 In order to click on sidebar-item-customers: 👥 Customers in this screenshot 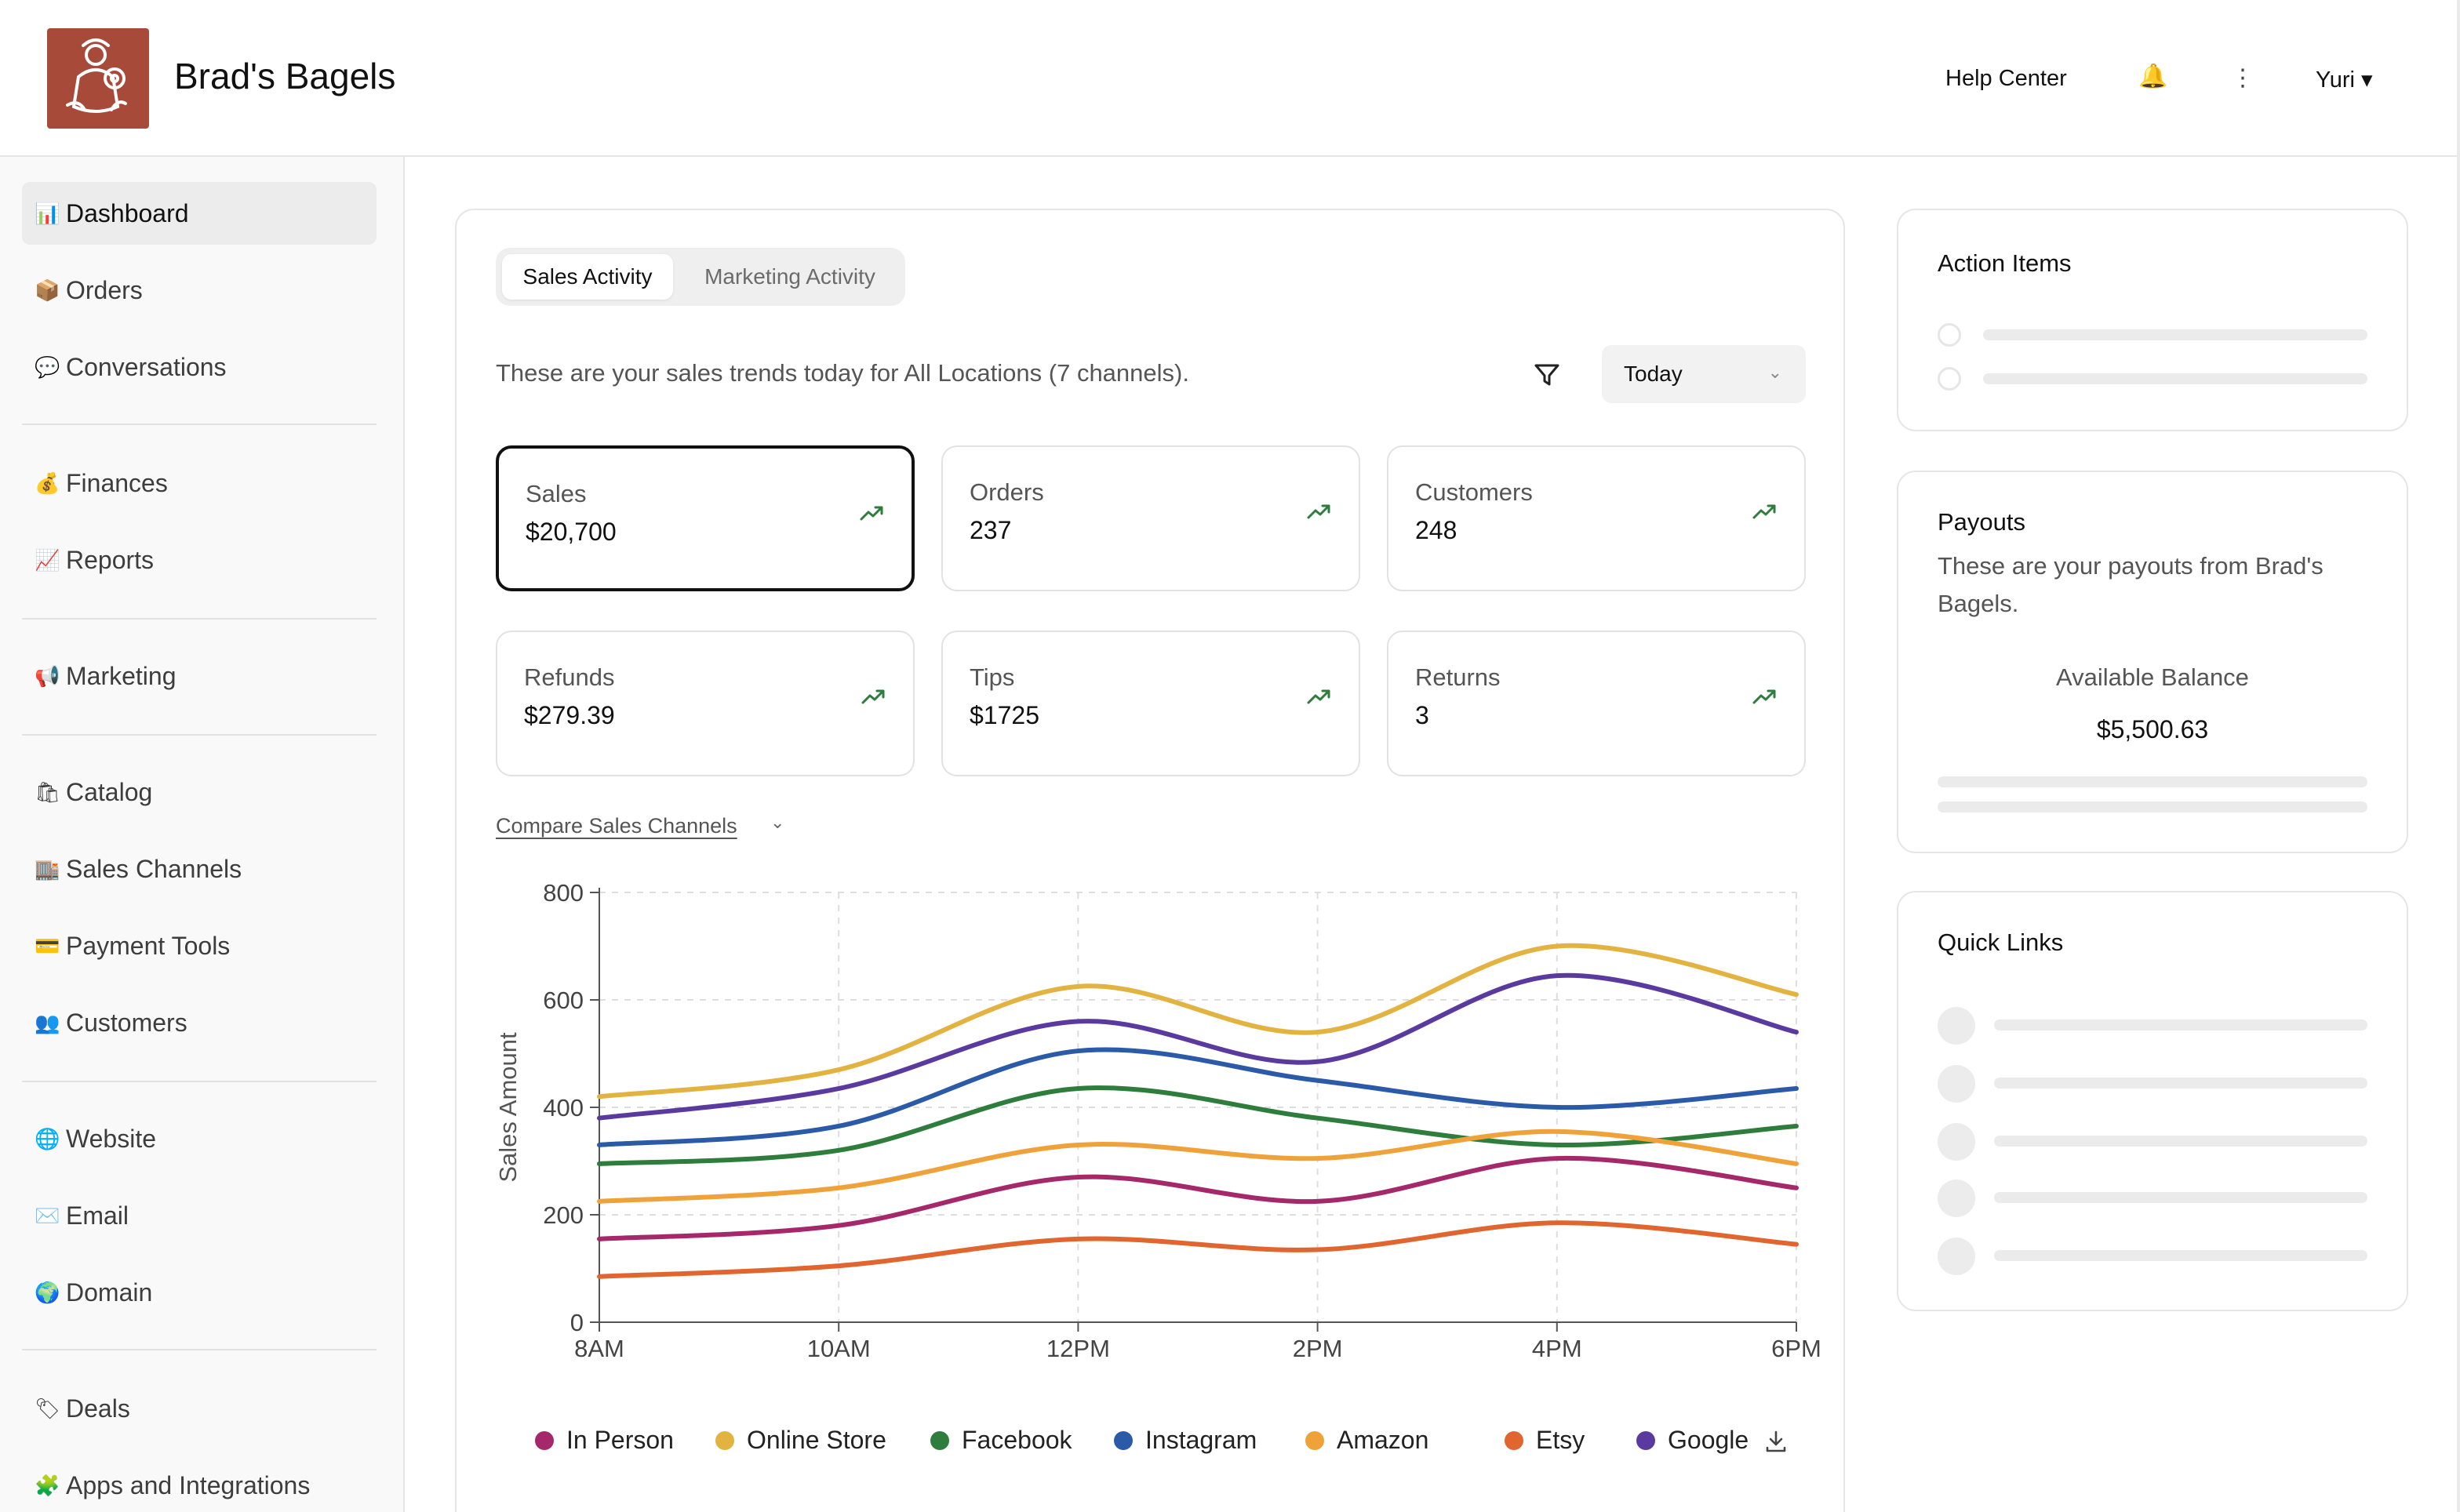, I will do `click(200, 1022)`.